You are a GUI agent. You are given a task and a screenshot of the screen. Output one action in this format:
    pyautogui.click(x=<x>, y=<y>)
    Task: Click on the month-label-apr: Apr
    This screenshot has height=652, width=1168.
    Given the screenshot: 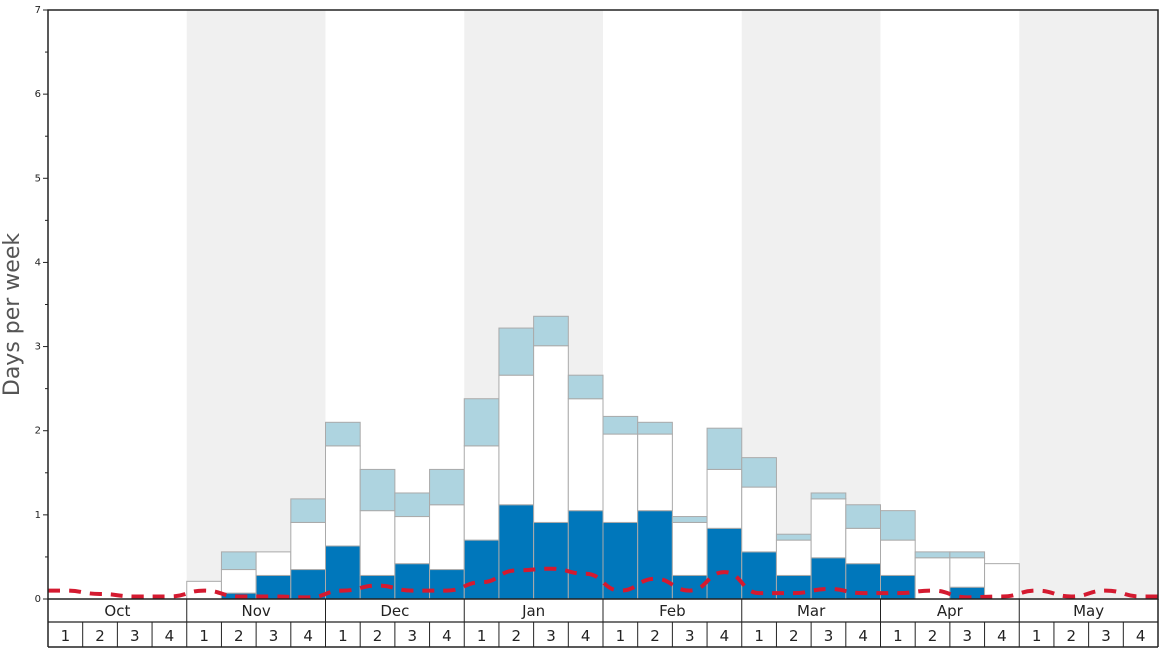 What is the action you would take?
    pyautogui.click(x=950, y=611)
    